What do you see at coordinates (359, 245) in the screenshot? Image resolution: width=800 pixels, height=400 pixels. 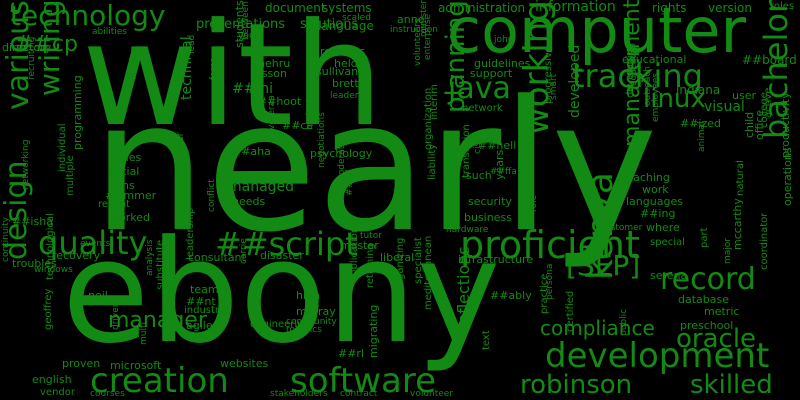 I see `cloud-word: master` at bounding box center [359, 245].